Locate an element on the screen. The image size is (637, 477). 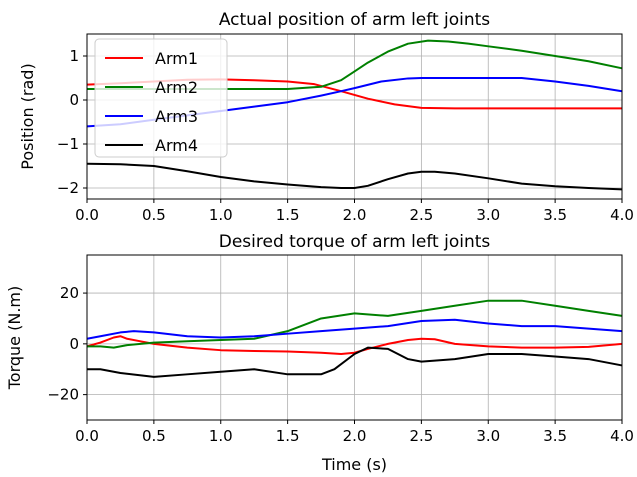
torque-series-arm3 is located at coordinates (354, 329).